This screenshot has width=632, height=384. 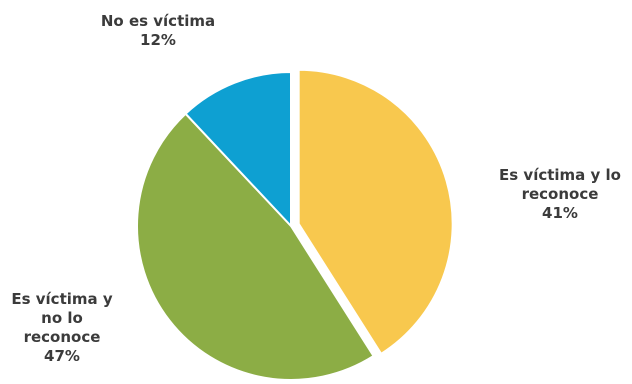 I want to click on slice-label-not-victim: No es víctima 12%, so click(x=158, y=31).